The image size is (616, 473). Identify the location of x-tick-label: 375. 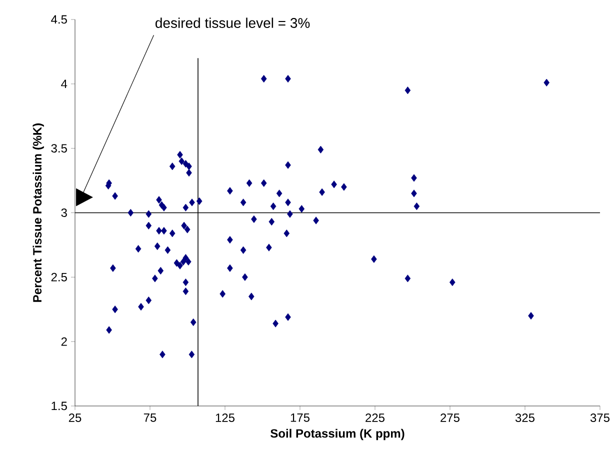
(600, 418).